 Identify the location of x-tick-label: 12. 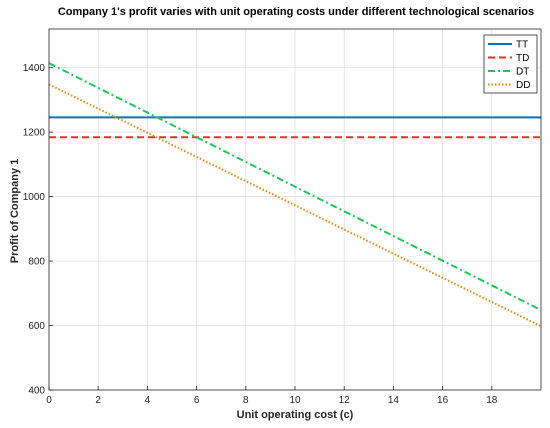
(345, 400).